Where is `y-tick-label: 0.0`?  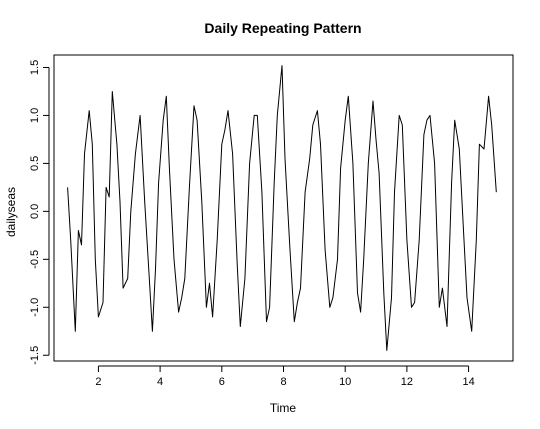
y-tick-label: 0.0 is located at coordinates (35, 211).